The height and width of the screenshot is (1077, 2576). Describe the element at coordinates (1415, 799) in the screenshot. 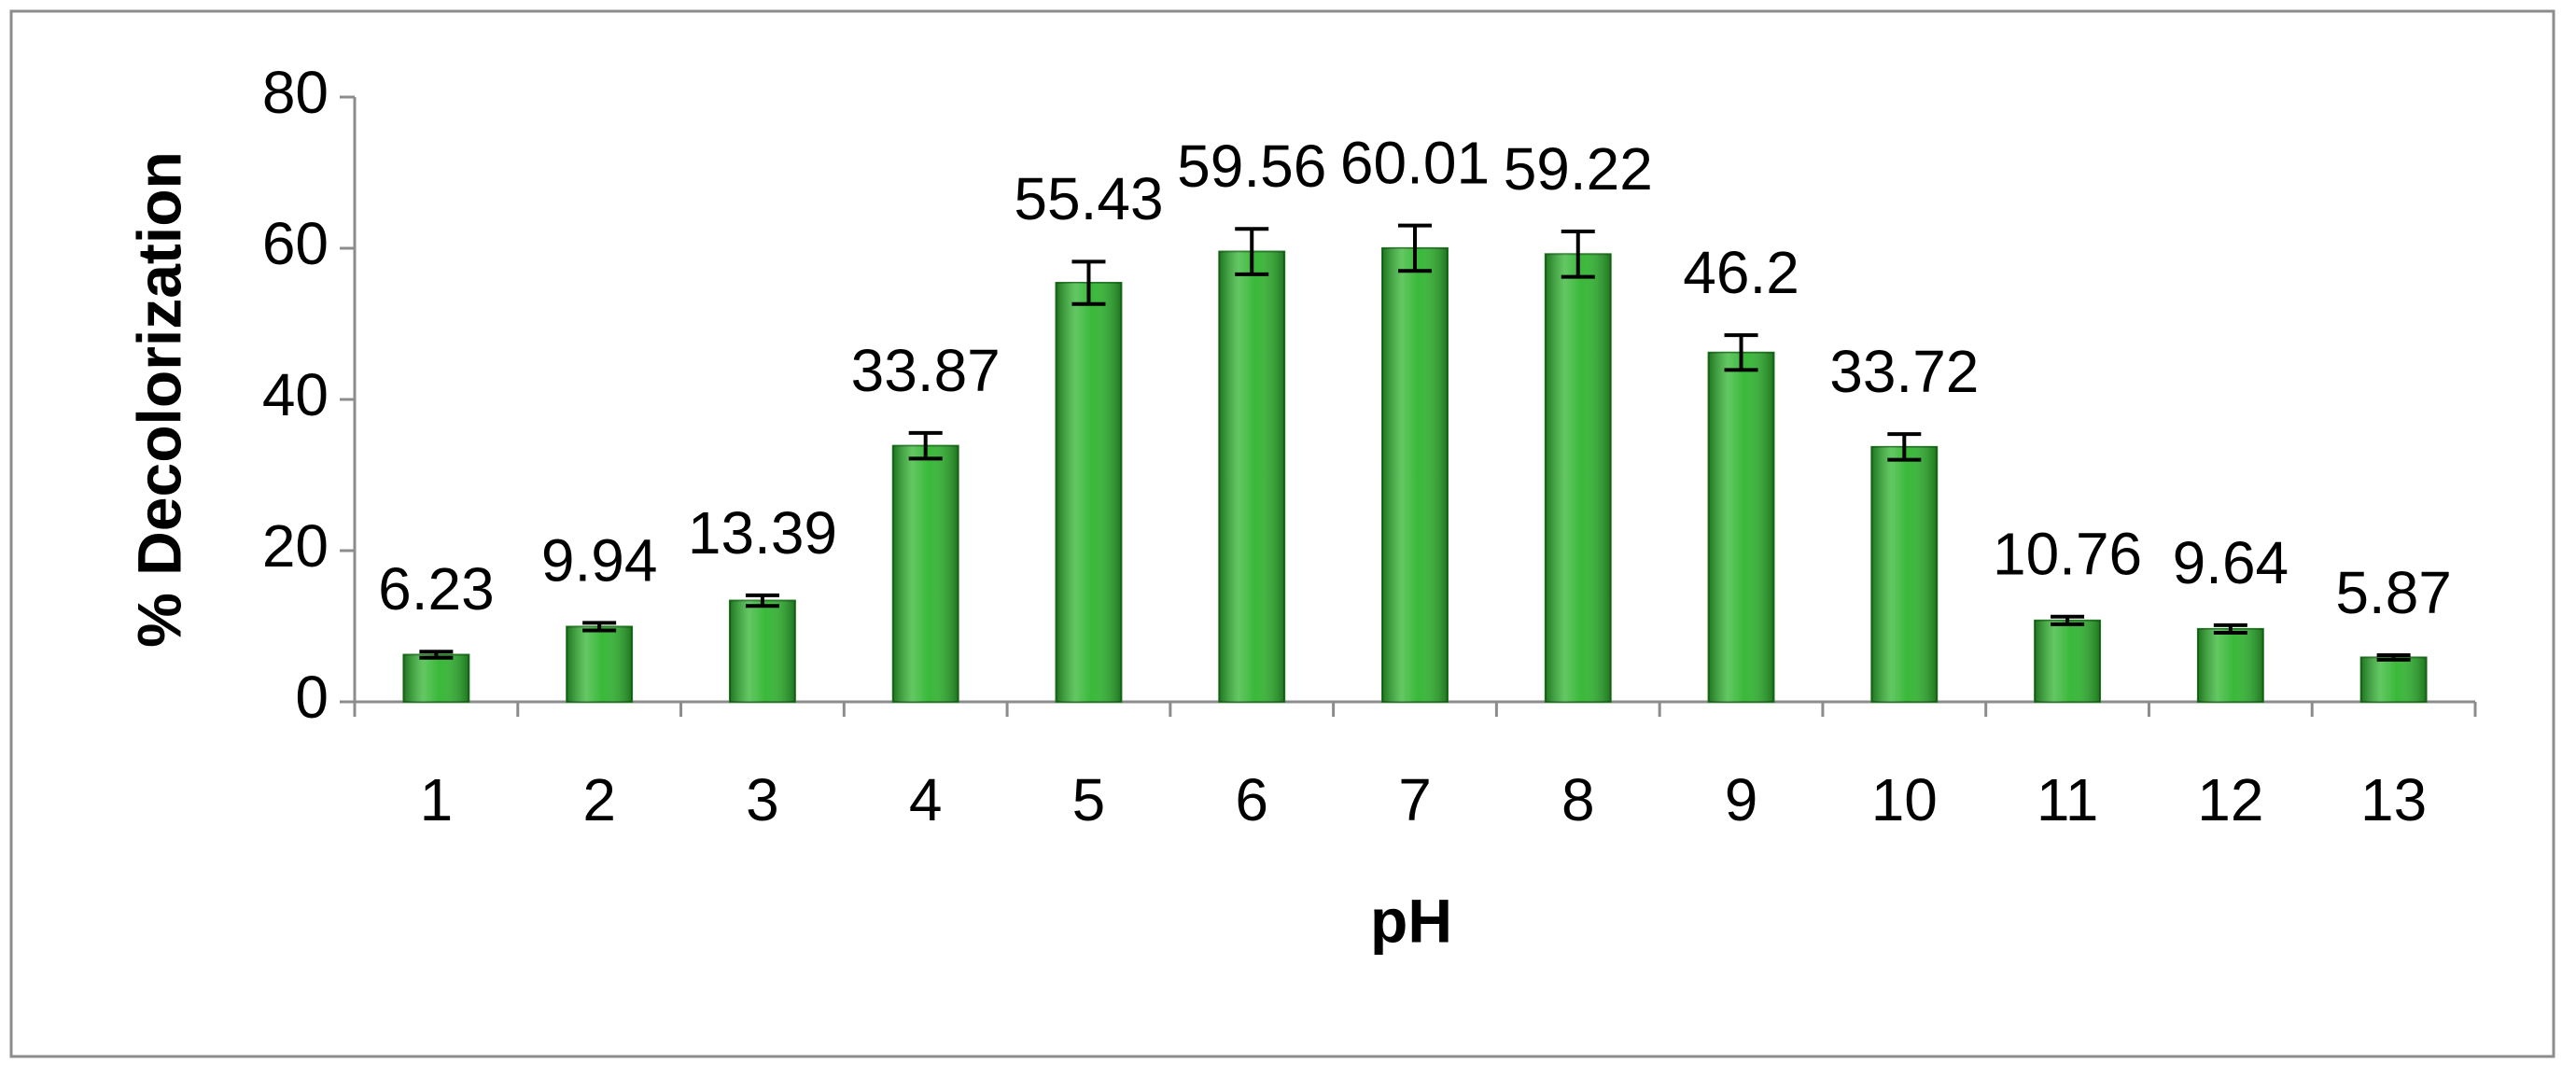

I see `x-tick-label: 7` at that location.